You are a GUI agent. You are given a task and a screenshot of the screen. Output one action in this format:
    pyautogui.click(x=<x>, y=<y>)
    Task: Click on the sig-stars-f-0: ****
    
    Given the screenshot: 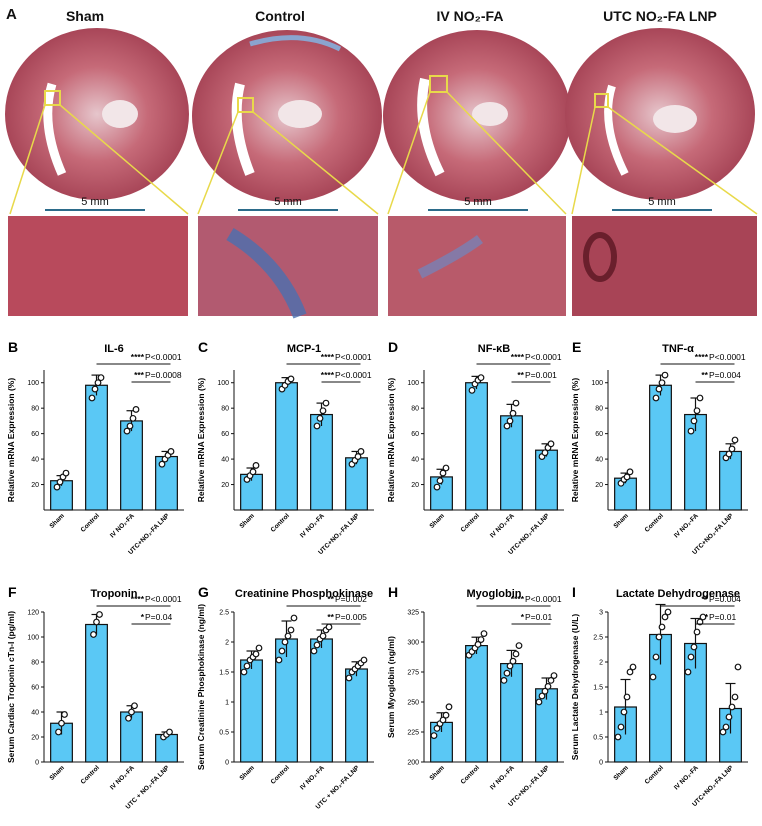 What is the action you would take?
    pyautogui.click(x=138, y=599)
    